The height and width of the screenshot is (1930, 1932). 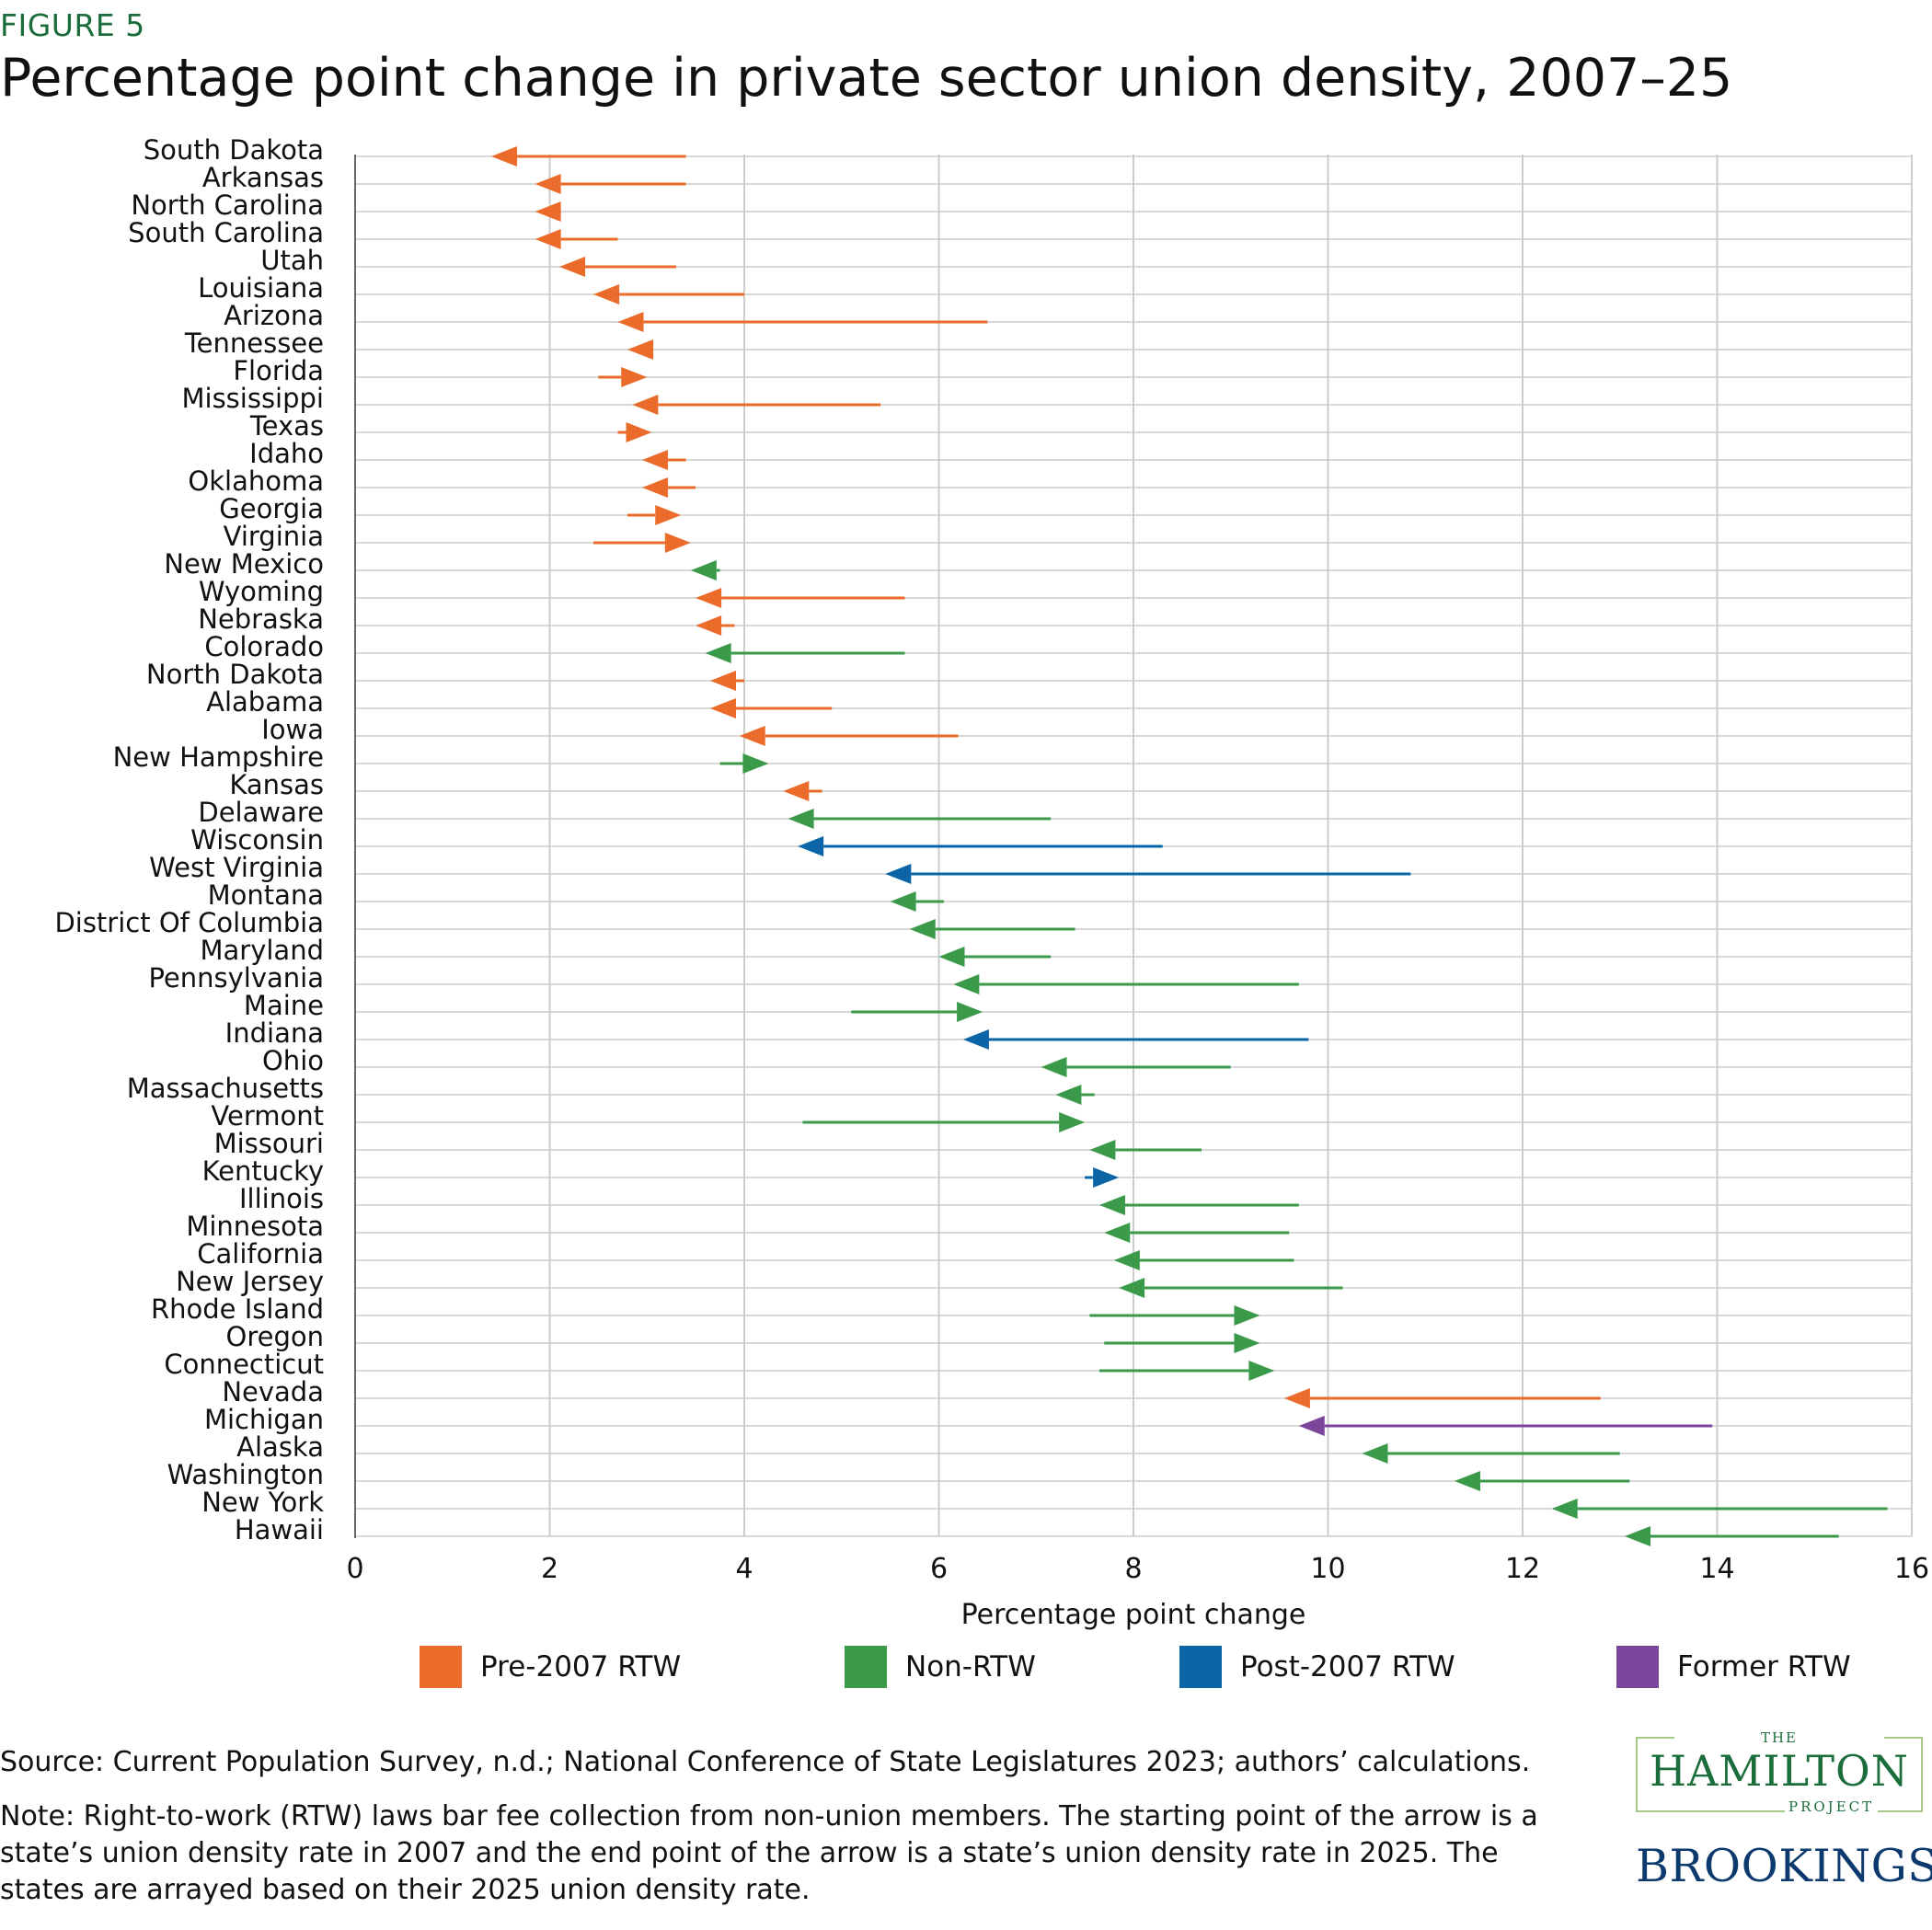 I want to click on legend-label: Post-2007 RTW, so click(x=1347, y=1666).